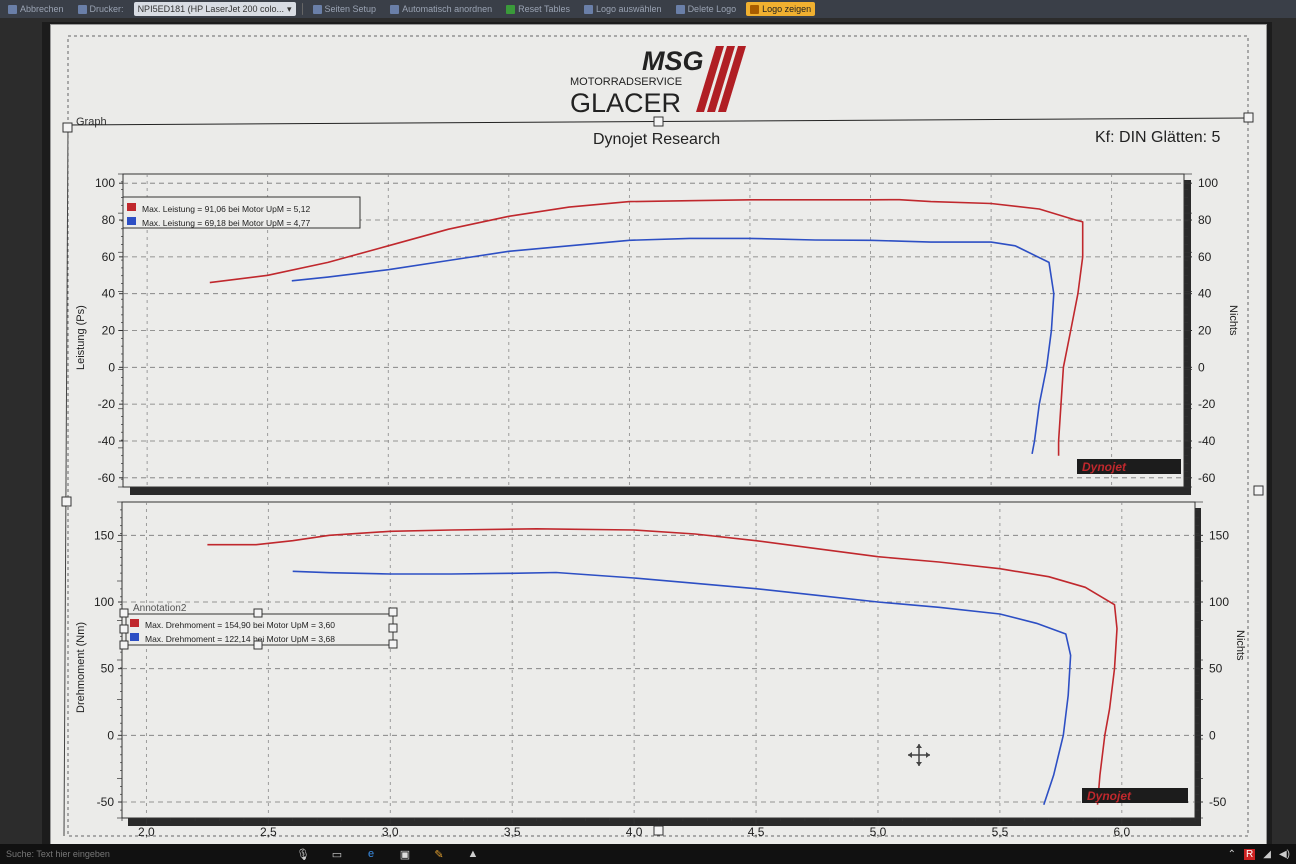 This screenshot has width=1296, height=864. What do you see at coordinates (623, 9) in the screenshot?
I see `toolbar-logo-select-button: Logo auswählen` at bounding box center [623, 9].